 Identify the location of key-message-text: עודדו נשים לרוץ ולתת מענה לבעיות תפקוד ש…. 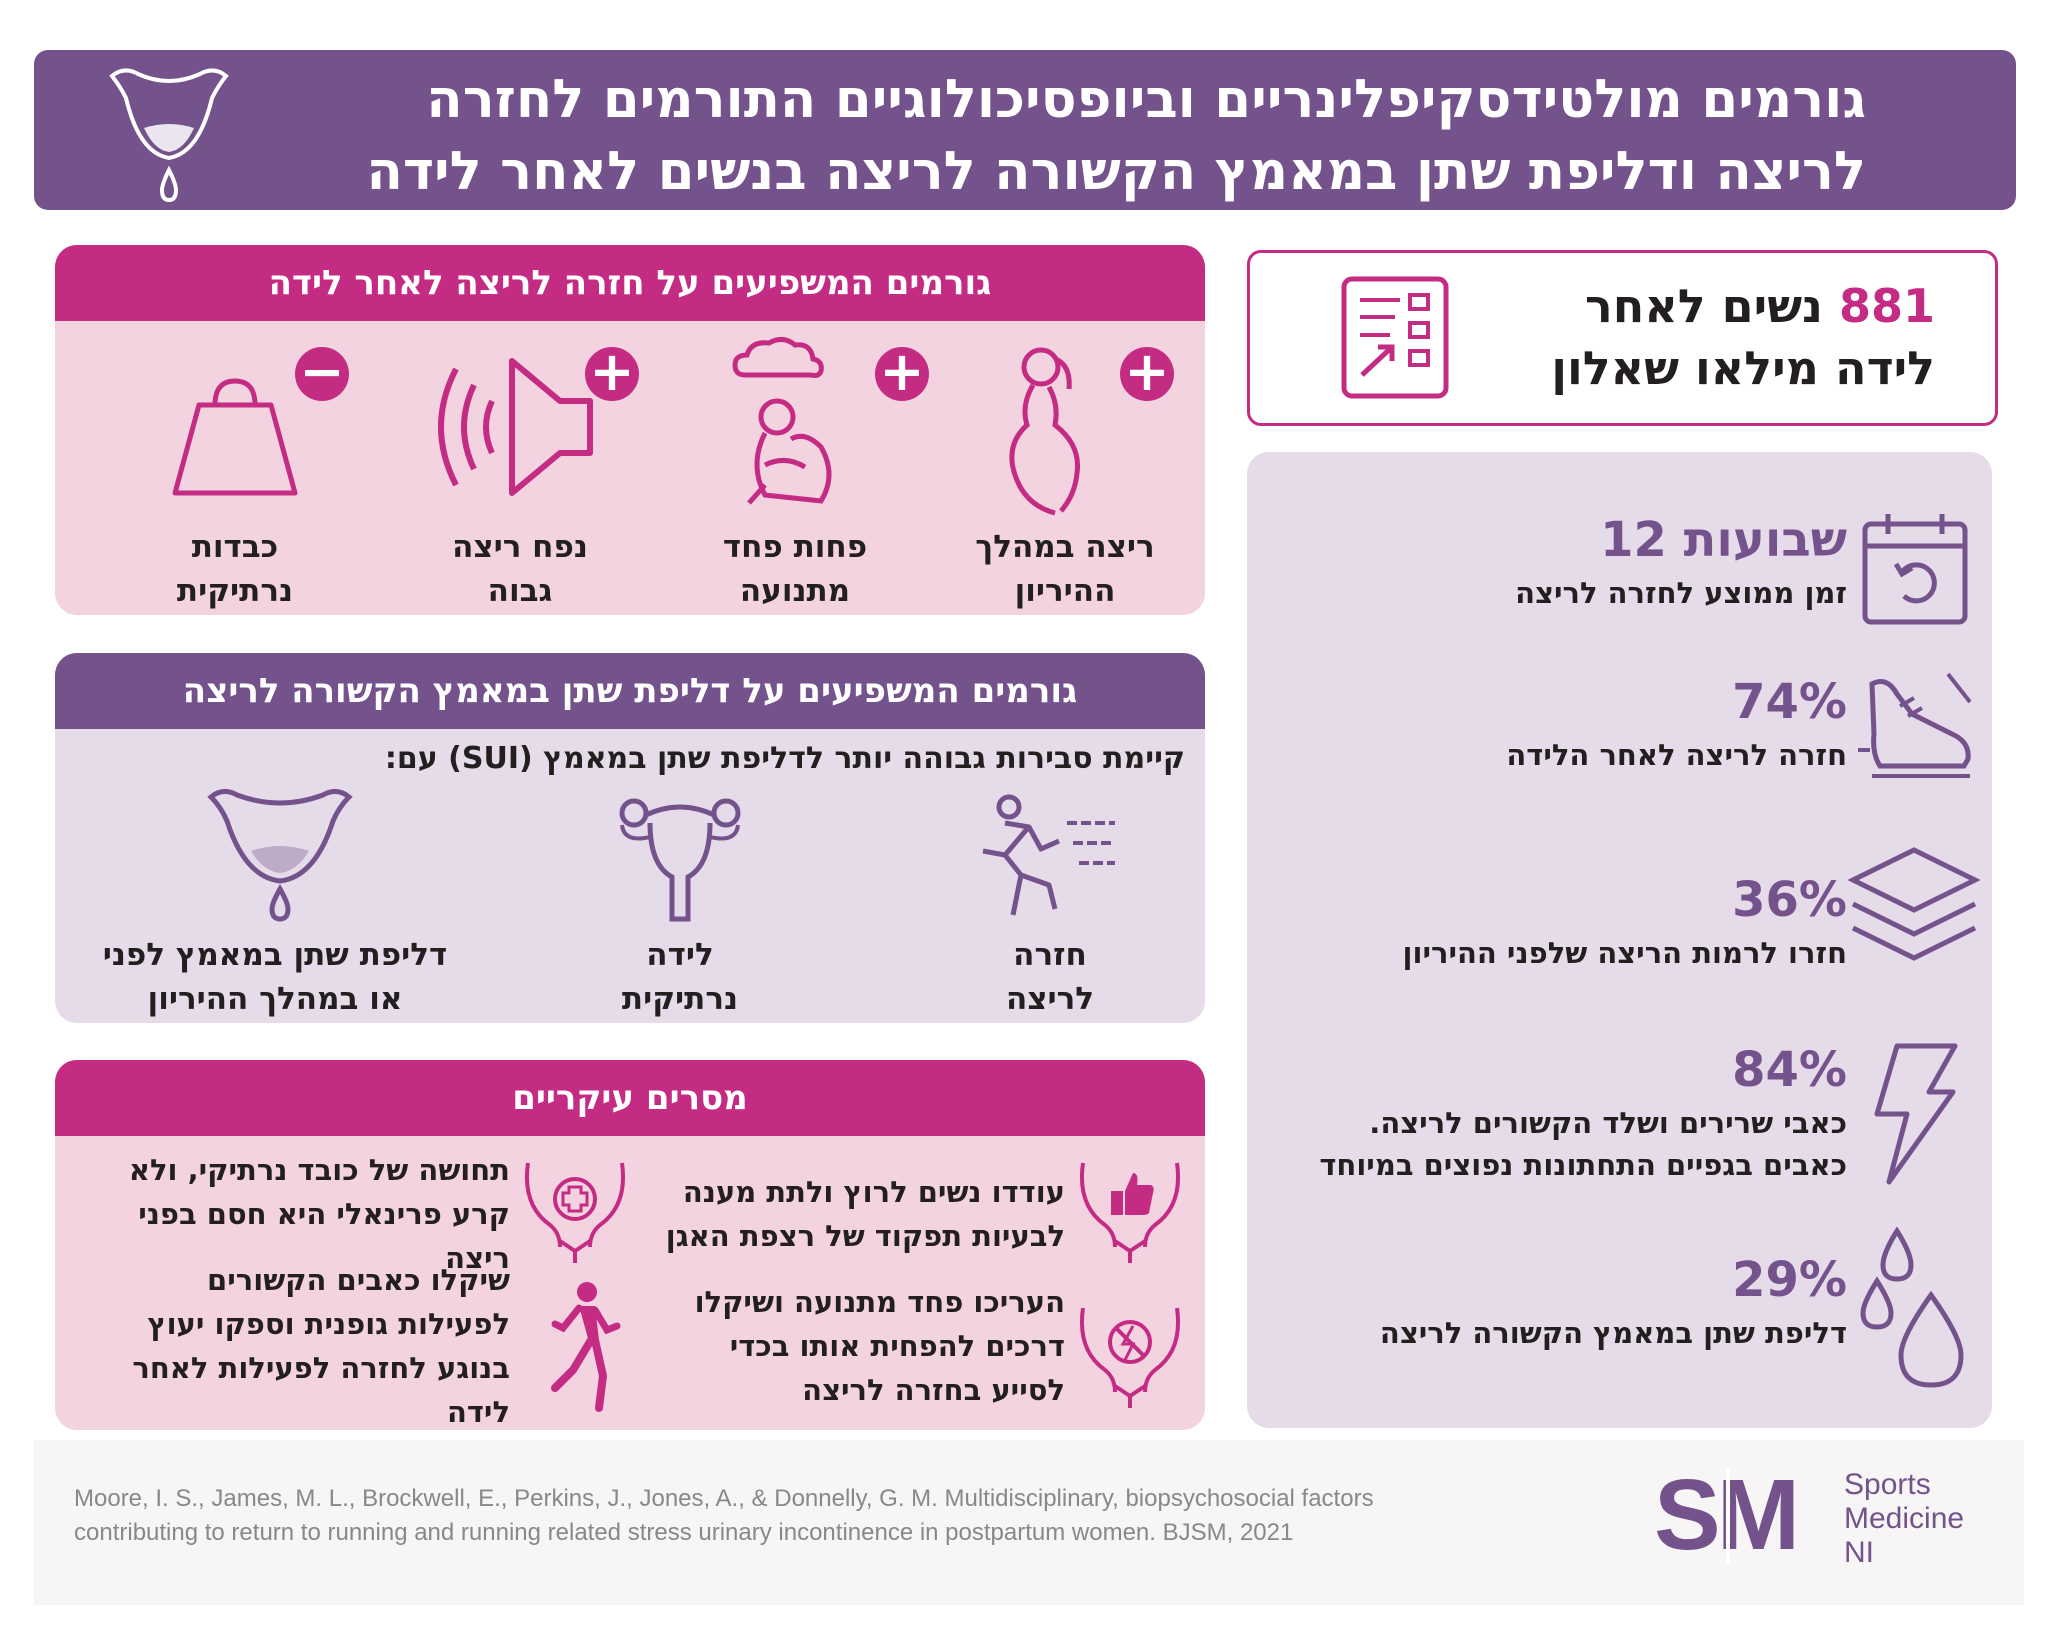
(865, 1214).